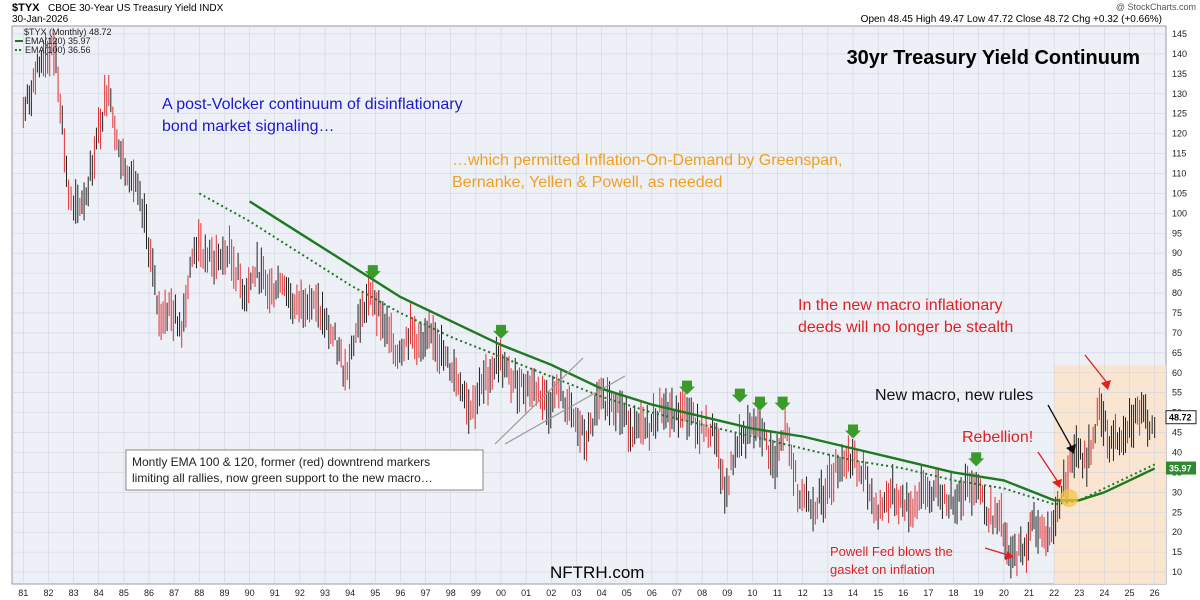 The height and width of the screenshot is (600, 1200). I want to click on legend-ema100: EMA(100) 36.56, so click(58, 50).